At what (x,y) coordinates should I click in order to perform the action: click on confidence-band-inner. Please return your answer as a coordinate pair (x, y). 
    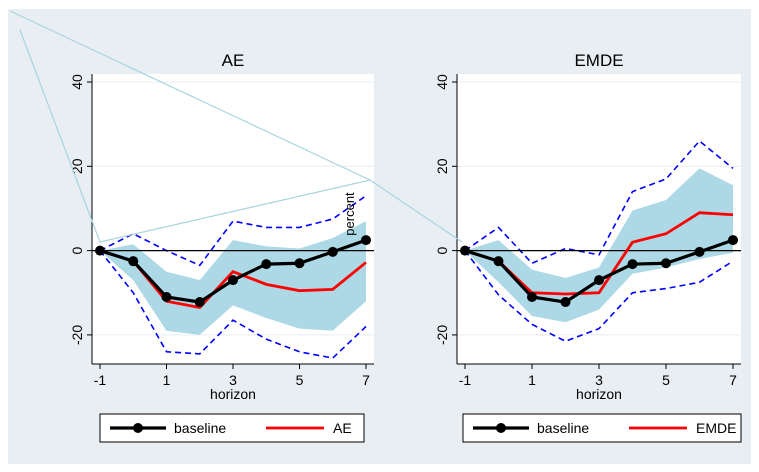
    Looking at the image, I should click on (599, 245).